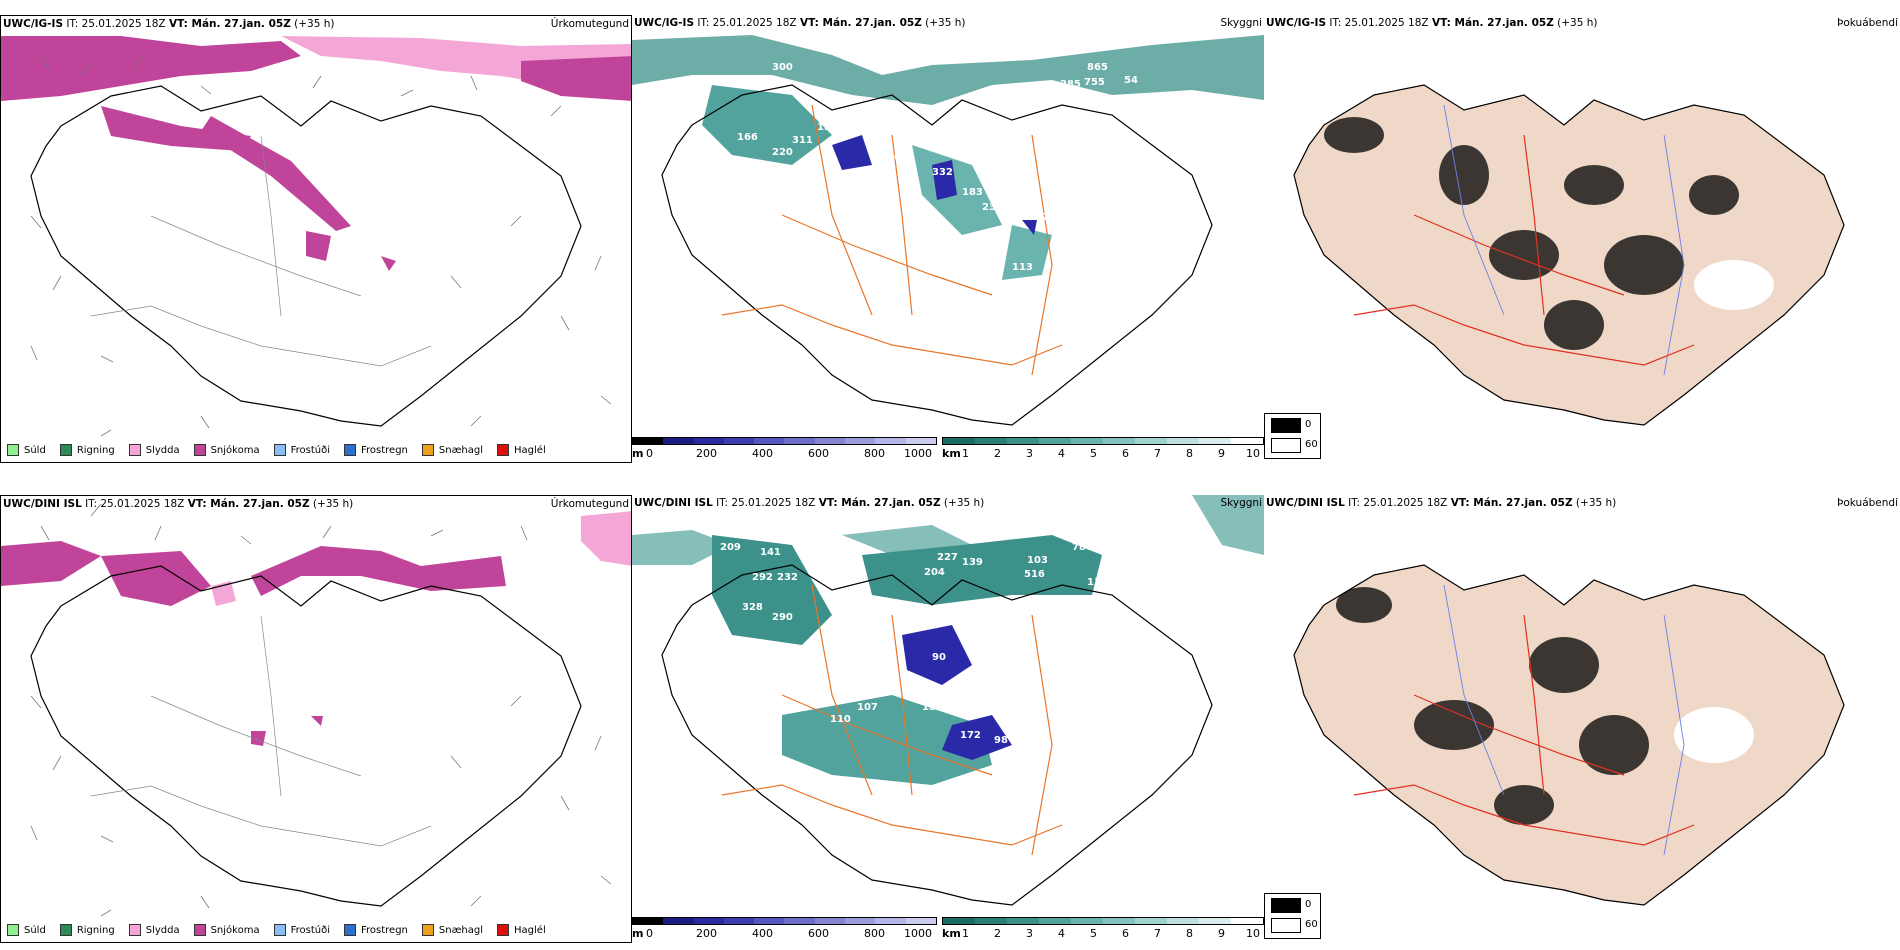 The width and height of the screenshot is (1900, 950). I want to click on cloud-label: 311, so click(802, 140).